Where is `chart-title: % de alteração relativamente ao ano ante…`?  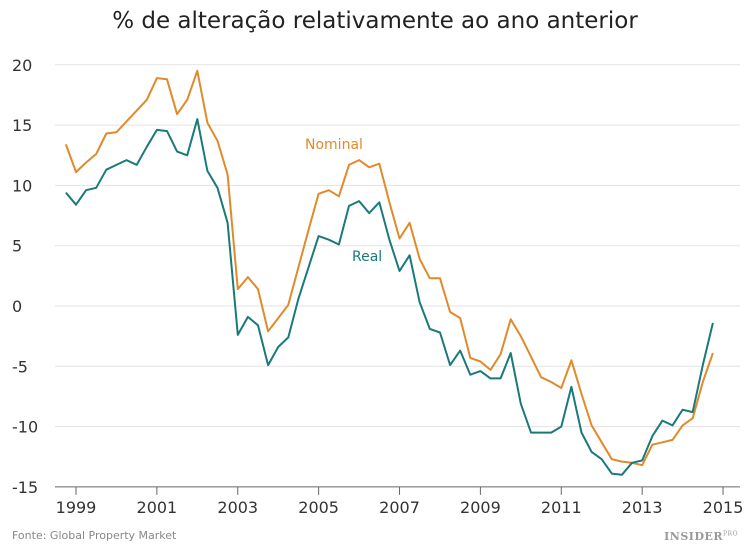 chart-title: % de alteração relativamente ao ano ante… is located at coordinates (375, 21).